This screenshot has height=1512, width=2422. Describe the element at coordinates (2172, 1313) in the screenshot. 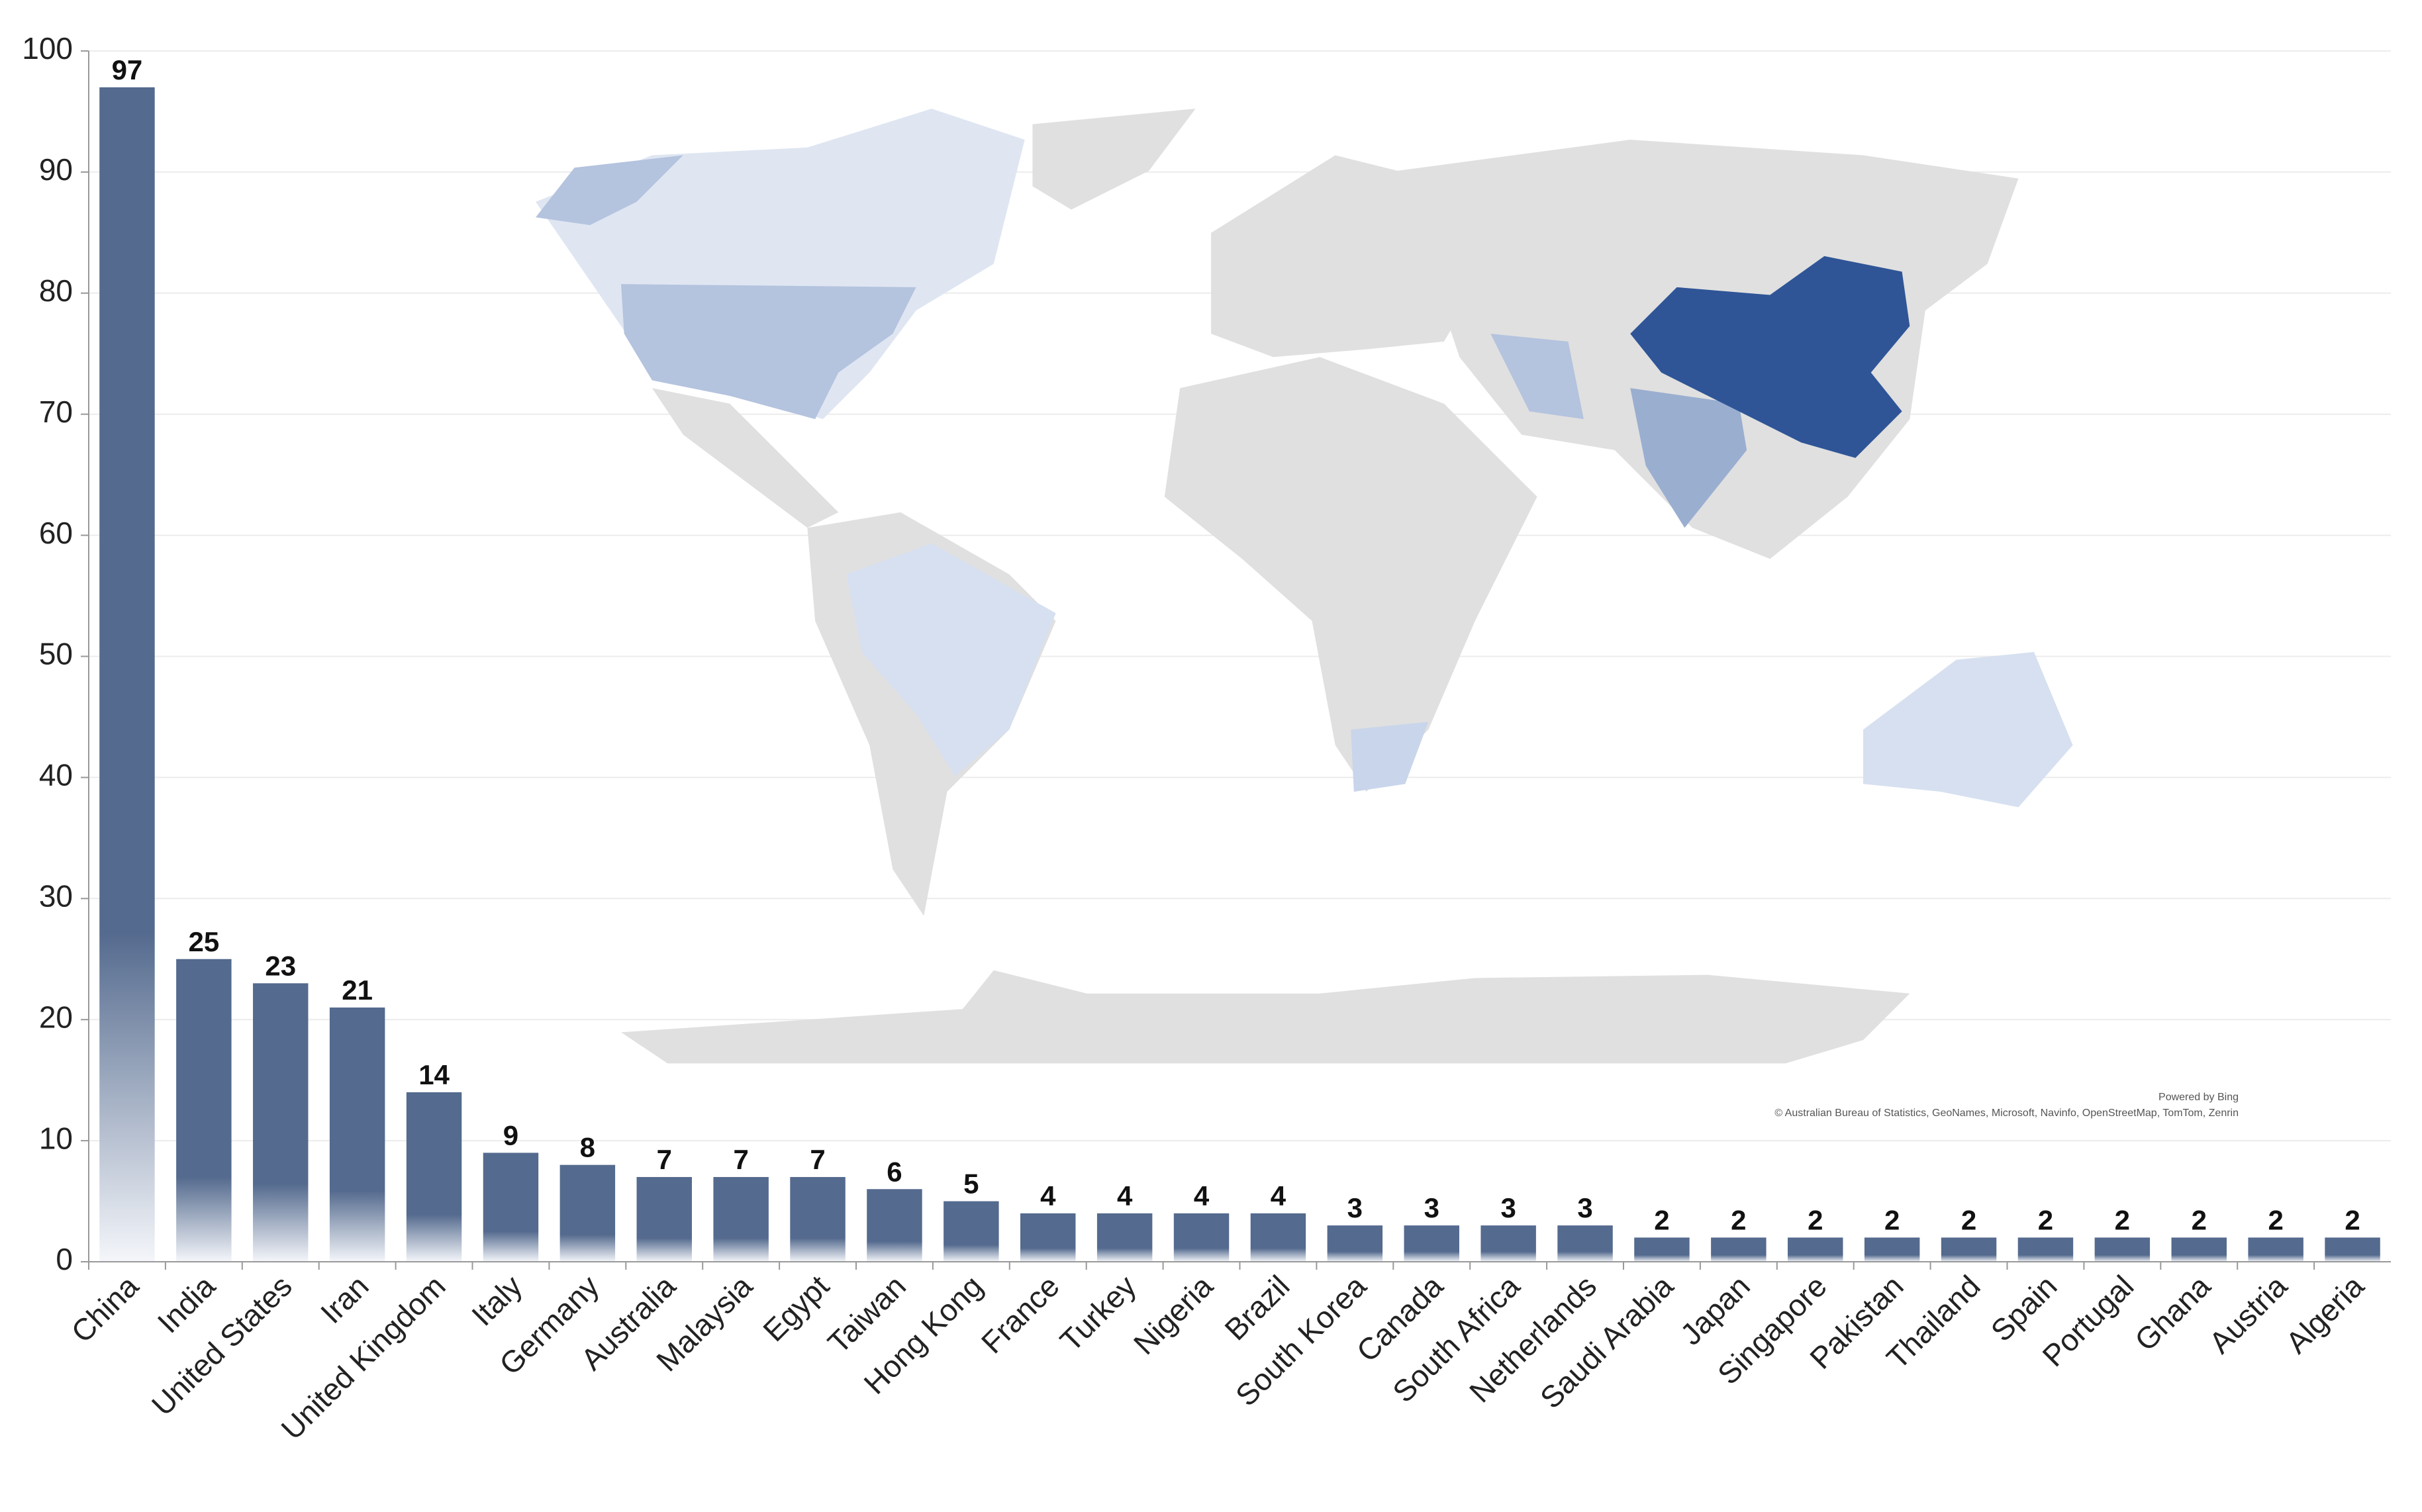

I see `x-tick-label: Ghana` at that location.